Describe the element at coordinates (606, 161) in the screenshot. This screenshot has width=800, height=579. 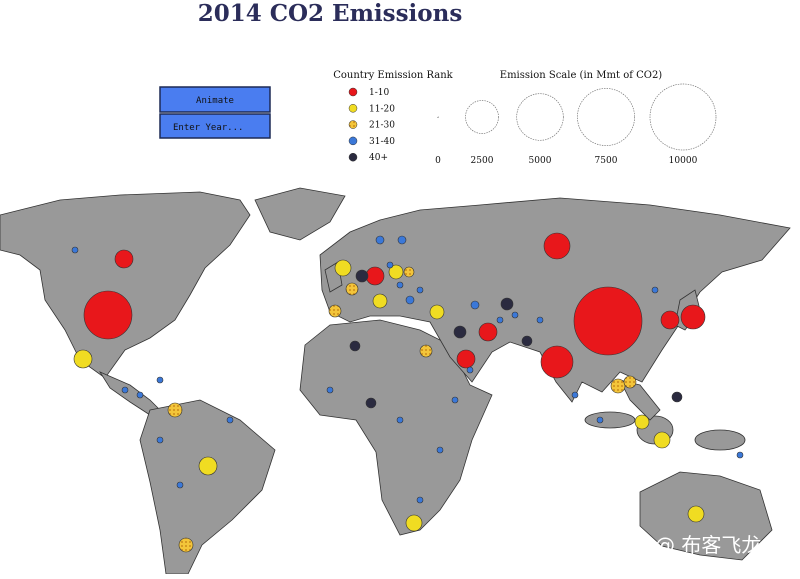
I see `scale-label: 7500` at that location.